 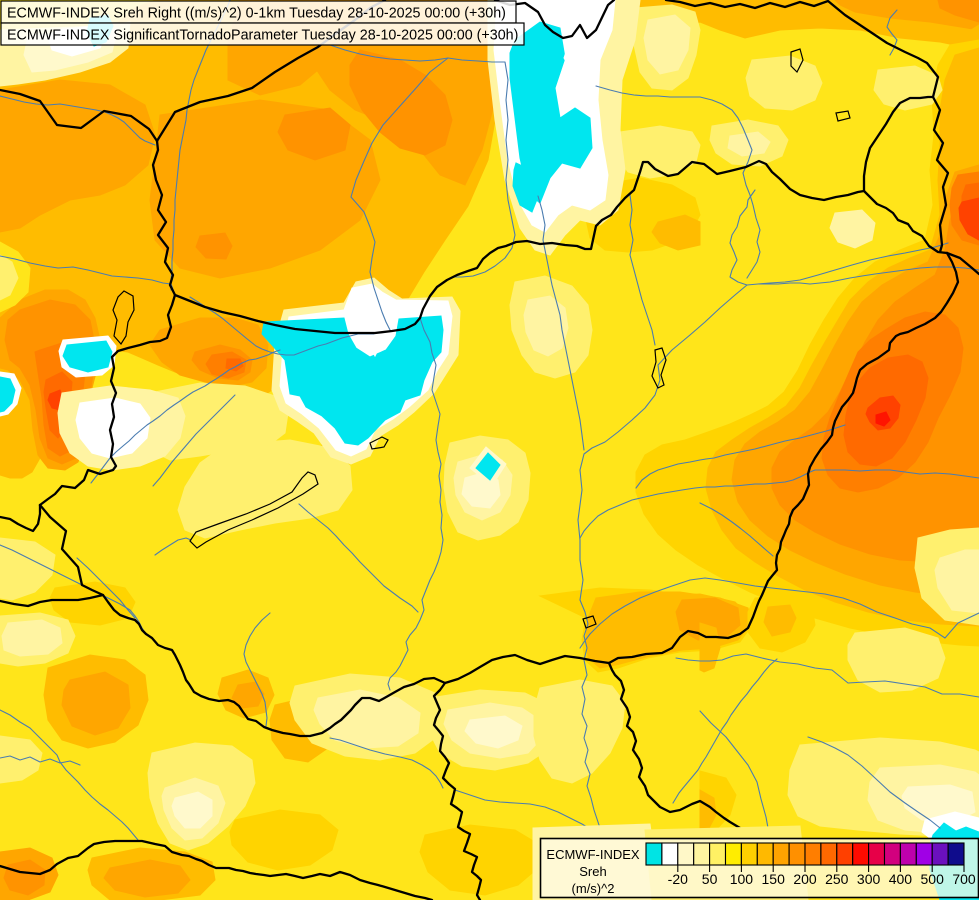 I want to click on svg-text: (m/s)^2, so click(x=593, y=888).